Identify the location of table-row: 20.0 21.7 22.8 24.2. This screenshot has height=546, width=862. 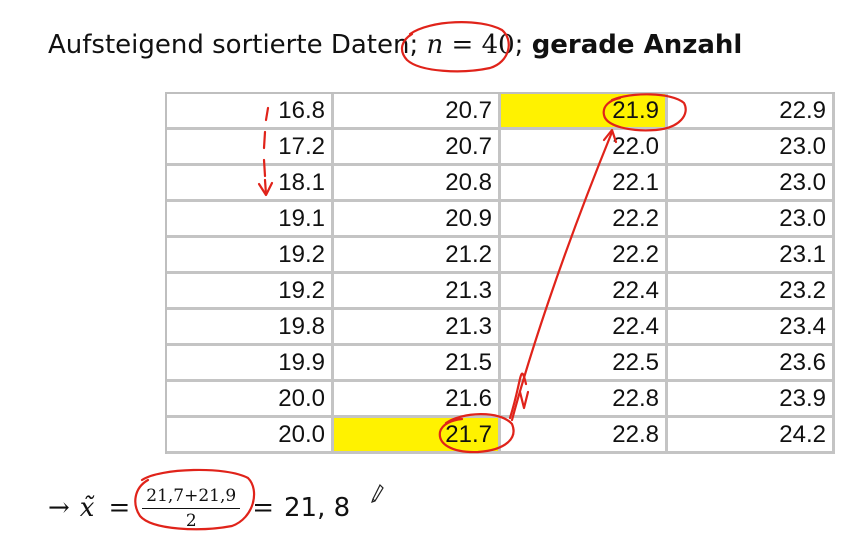
(501, 436).